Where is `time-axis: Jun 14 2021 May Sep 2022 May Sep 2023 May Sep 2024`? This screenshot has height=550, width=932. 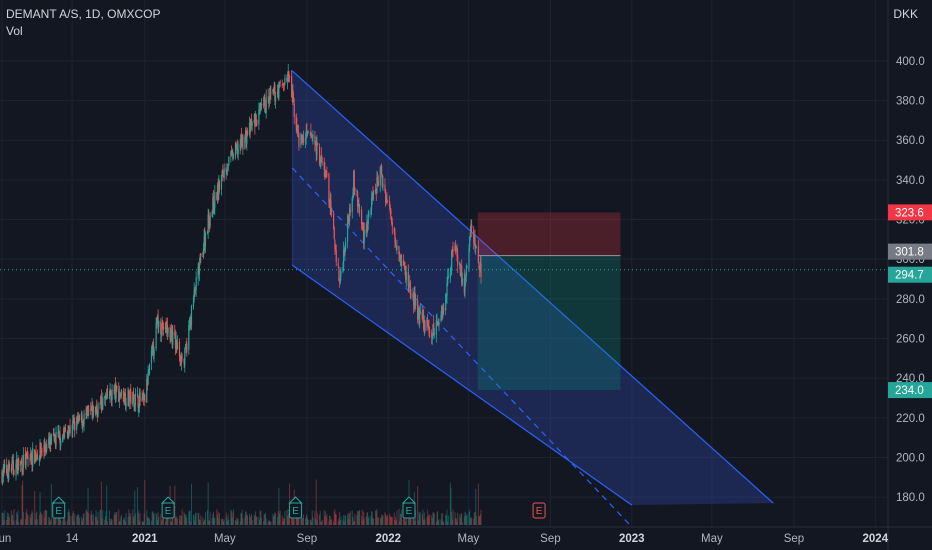 time-axis: Jun 14 2021 May Sep 2022 May Sep 2023 May Sep 2024 is located at coordinates (444, 539).